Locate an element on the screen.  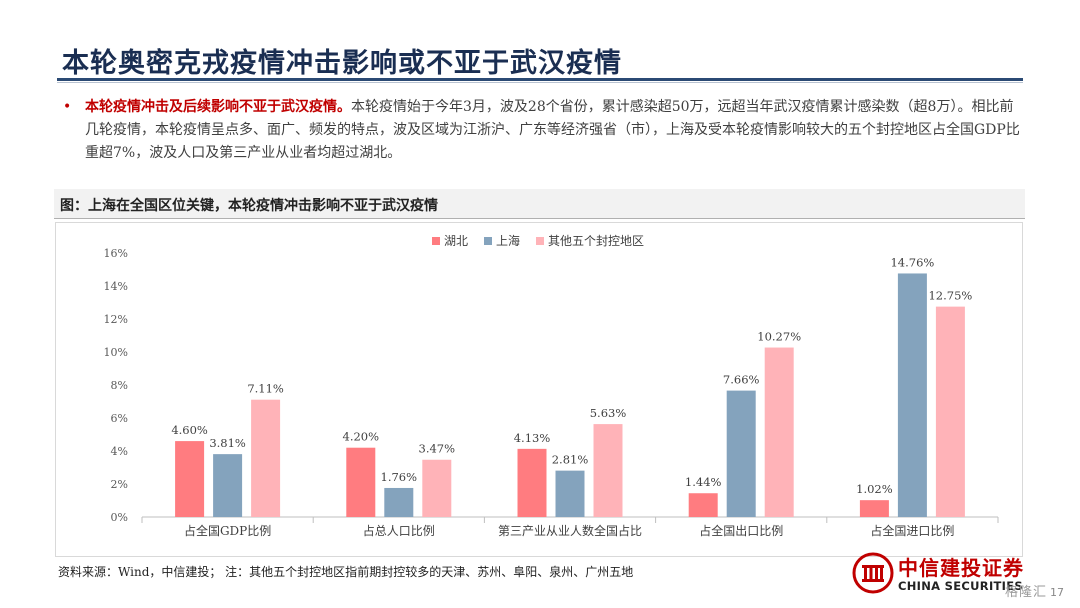
y-tick-label: 16% is located at coordinates (116, 253).